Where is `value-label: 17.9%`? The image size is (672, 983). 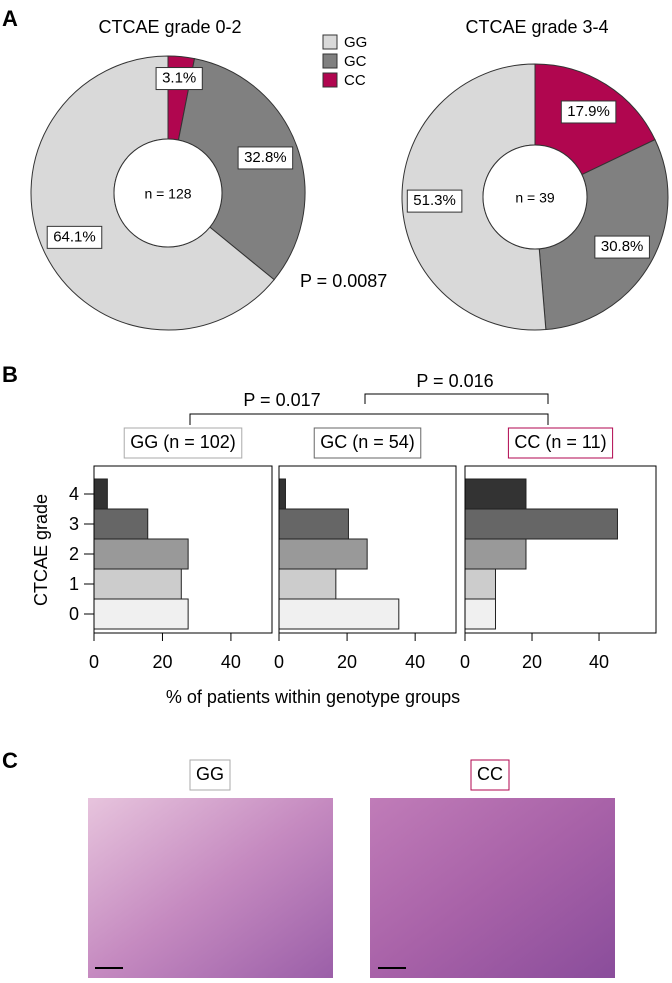 value-label: 17.9% is located at coordinates (588, 111).